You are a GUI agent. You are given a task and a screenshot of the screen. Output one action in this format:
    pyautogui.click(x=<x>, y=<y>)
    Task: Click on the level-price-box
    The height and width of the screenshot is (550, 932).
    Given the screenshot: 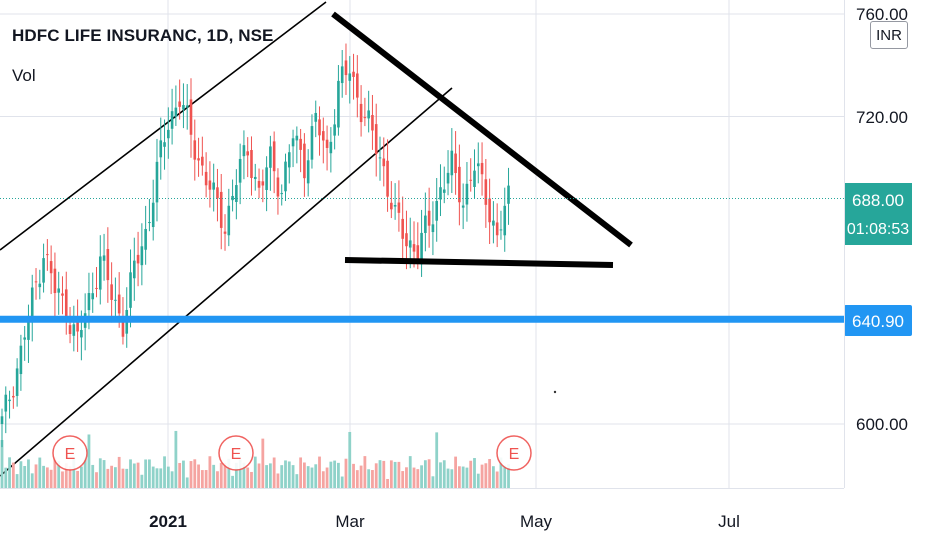 What is the action you would take?
    pyautogui.click(x=878, y=320)
    